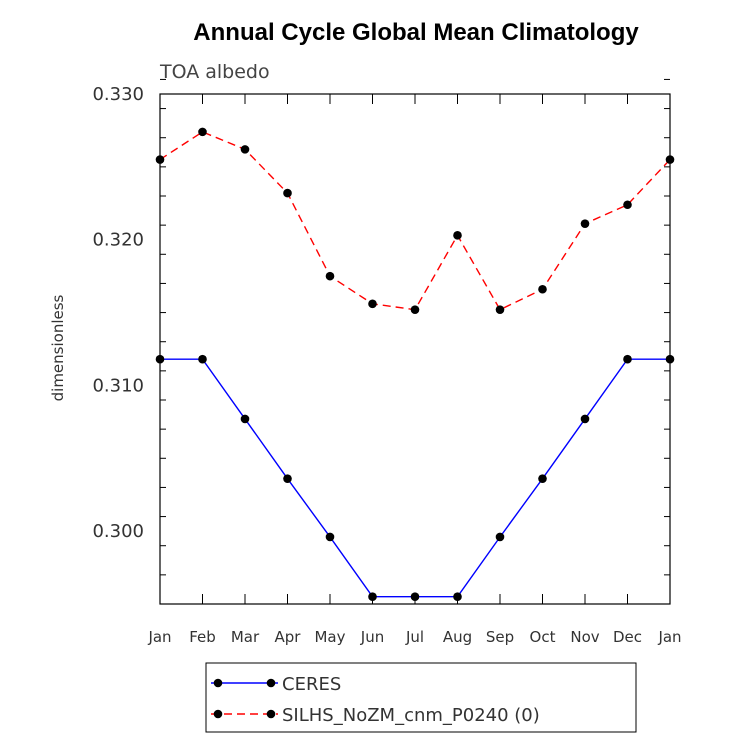 Image resolution: width=733 pixels, height=737 pixels. Describe the element at coordinates (118, 240) in the screenshot. I see `y-tick-label: 0.320` at that location.